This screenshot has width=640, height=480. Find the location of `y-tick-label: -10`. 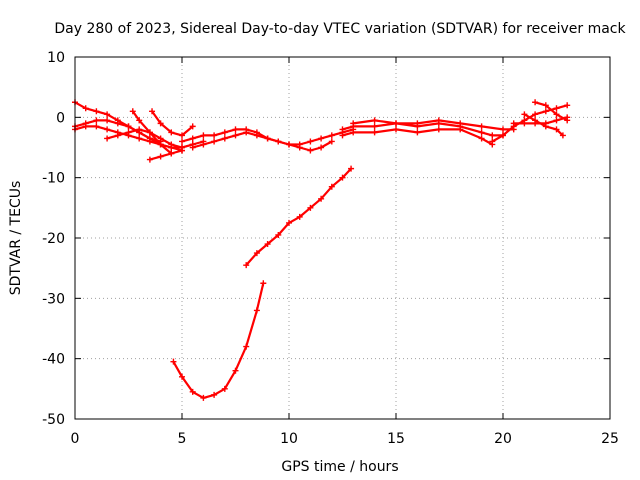

y-tick-label: -10 is located at coordinates (53, 179).